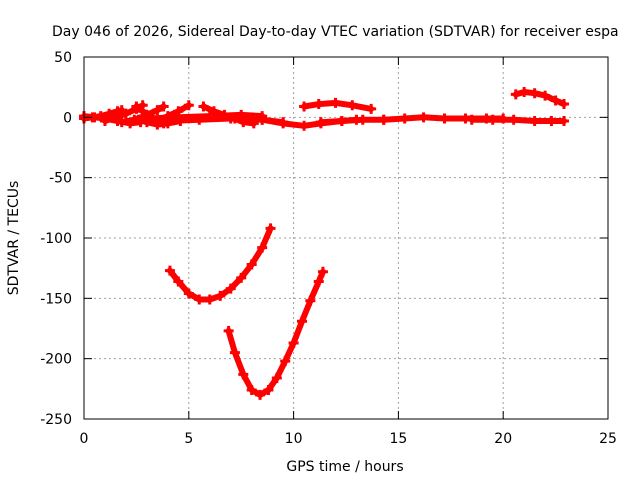 Image resolution: width=640 pixels, height=480 pixels. Describe the element at coordinates (56, 420) in the screenshot. I see `y-tick-label: -250` at that location.